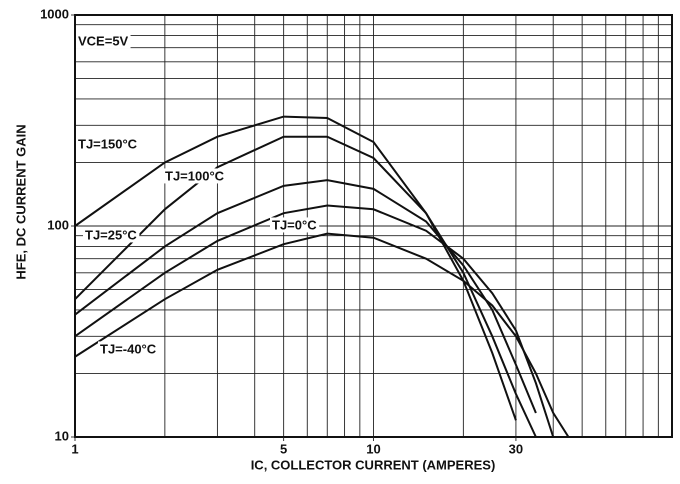  What do you see at coordinates (373, 448) in the screenshot?
I see `x-tick-label: 10` at bounding box center [373, 448].